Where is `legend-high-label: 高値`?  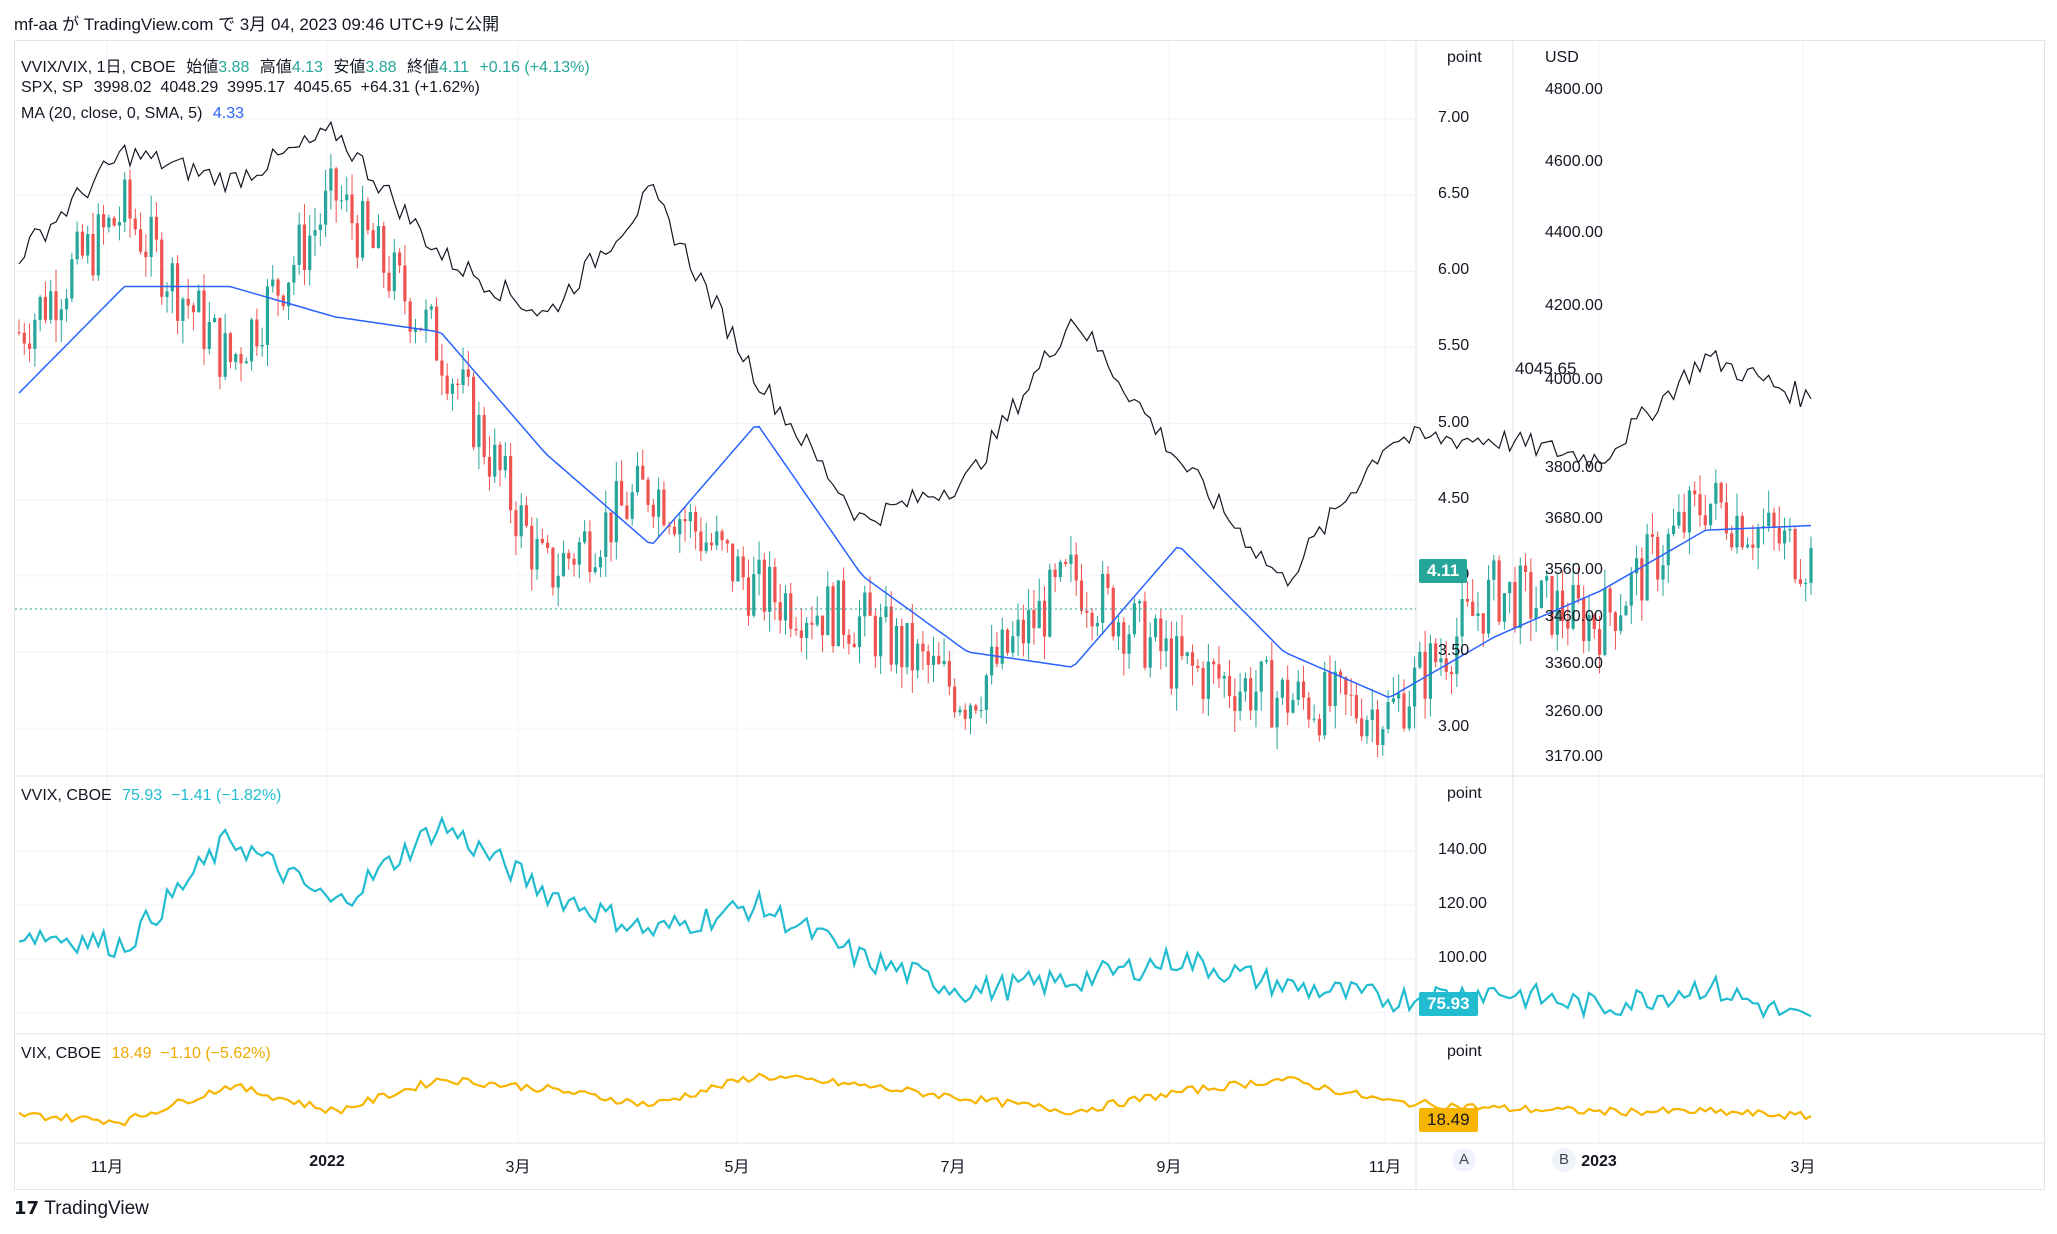 legend-high-label: 高値 is located at coordinates (275, 67).